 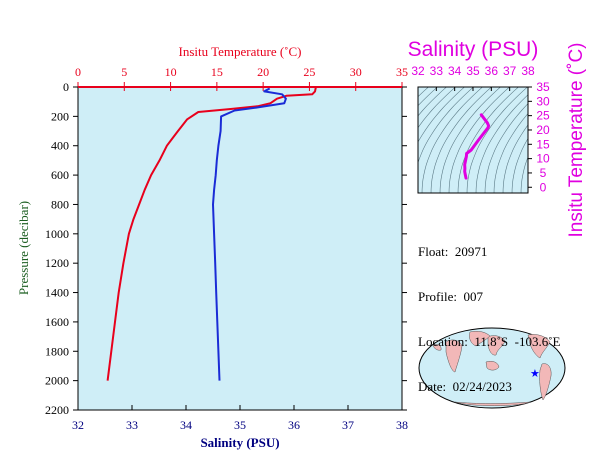 What do you see at coordinates (57, 322) in the screenshot?
I see `pressure-tick-label: 1600` at bounding box center [57, 322].